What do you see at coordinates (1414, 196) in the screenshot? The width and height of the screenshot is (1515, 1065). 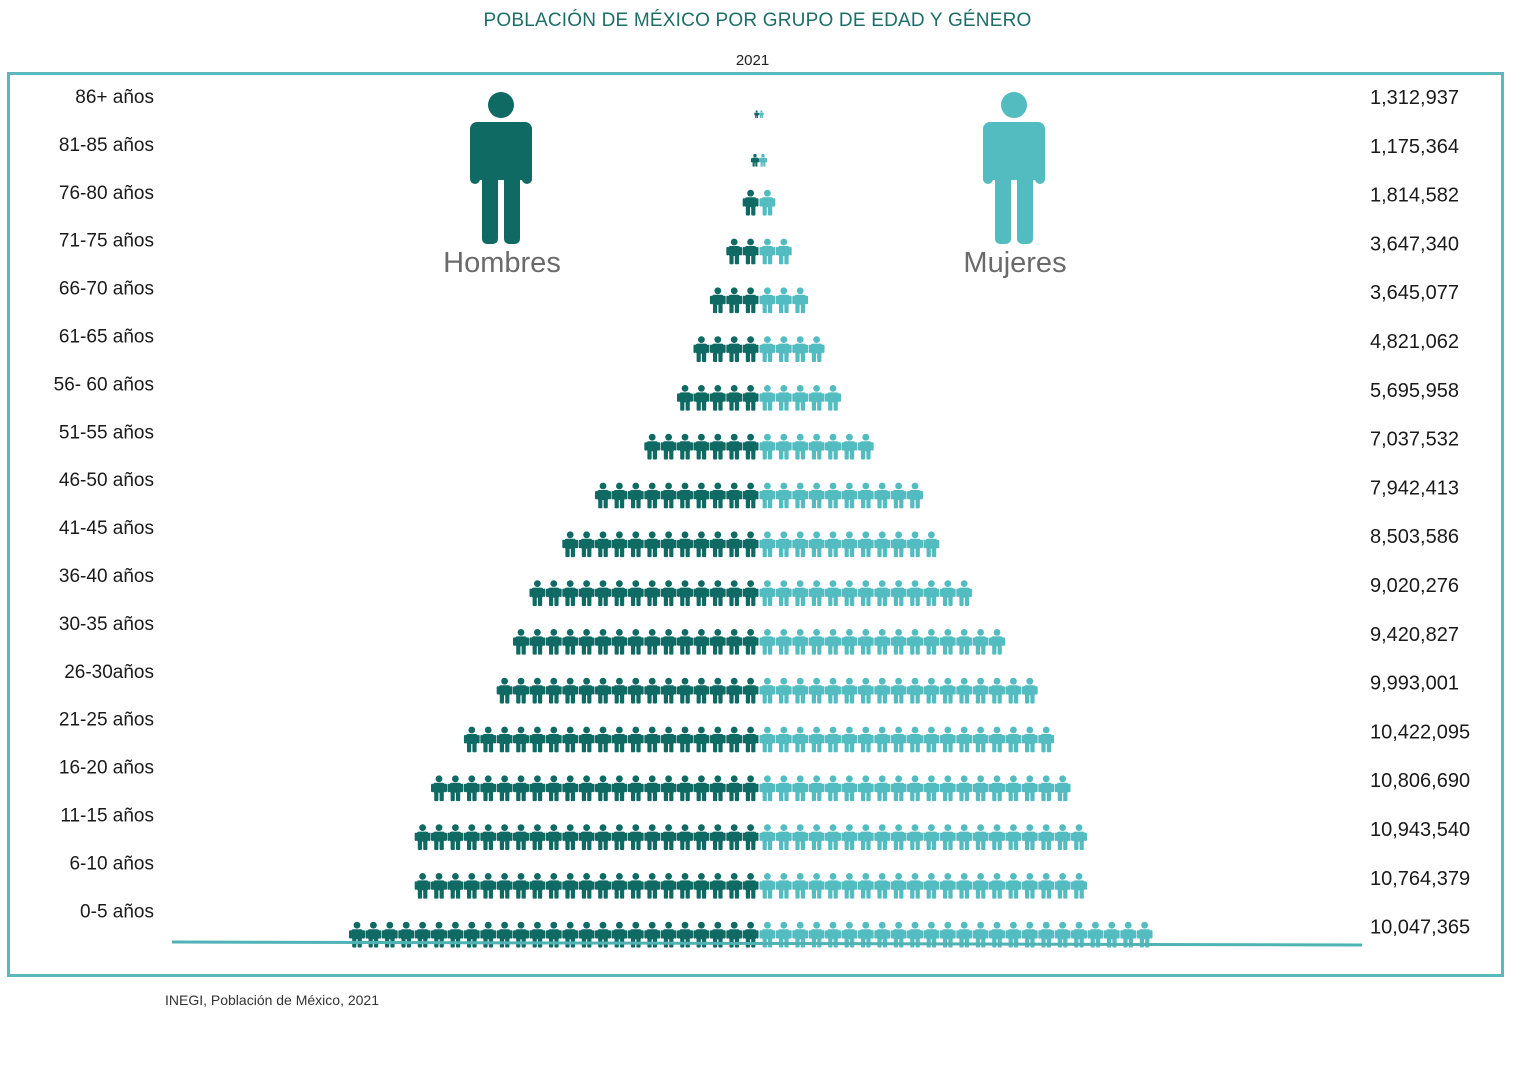 I see `population-value-label: 1,814,582` at bounding box center [1414, 196].